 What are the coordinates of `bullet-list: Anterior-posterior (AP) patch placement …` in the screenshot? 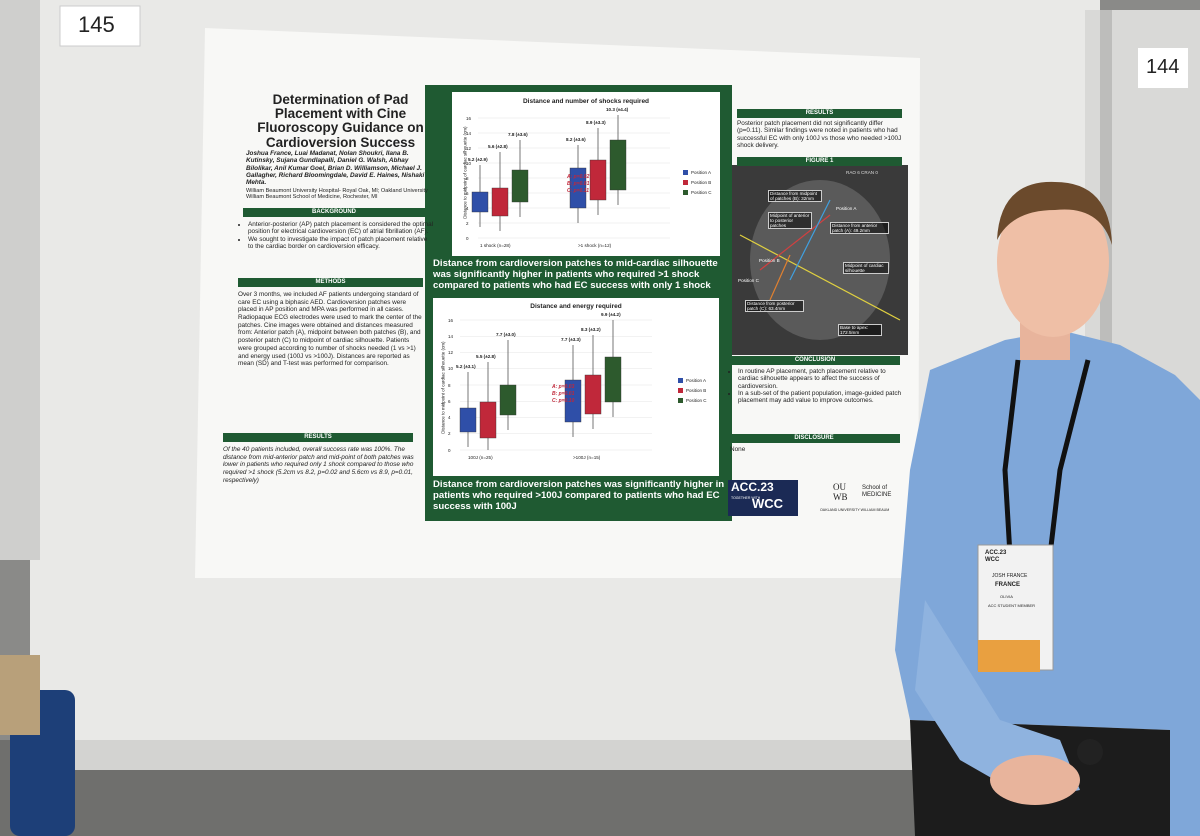 It's located at (337, 235).